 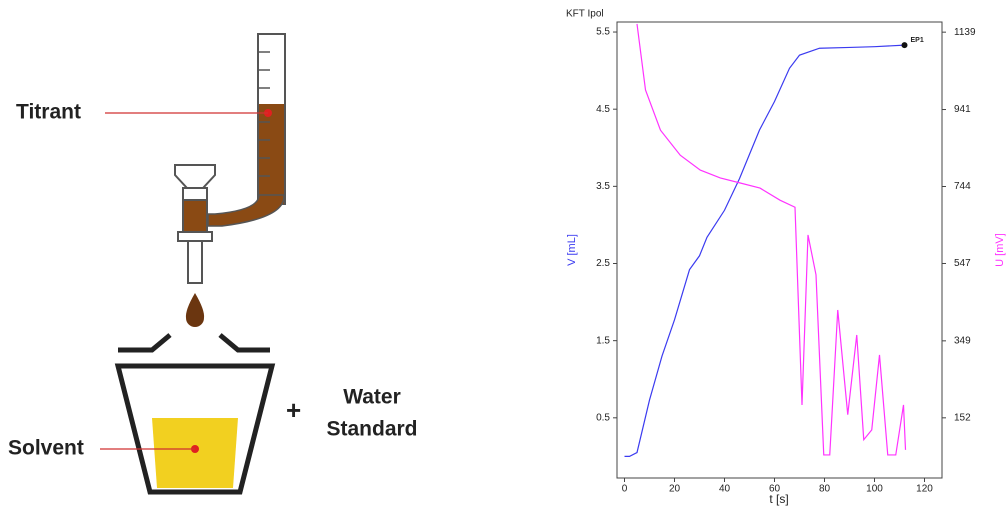 I want to click on chart-title: KFT Ipol, so click(x=585, y=14).